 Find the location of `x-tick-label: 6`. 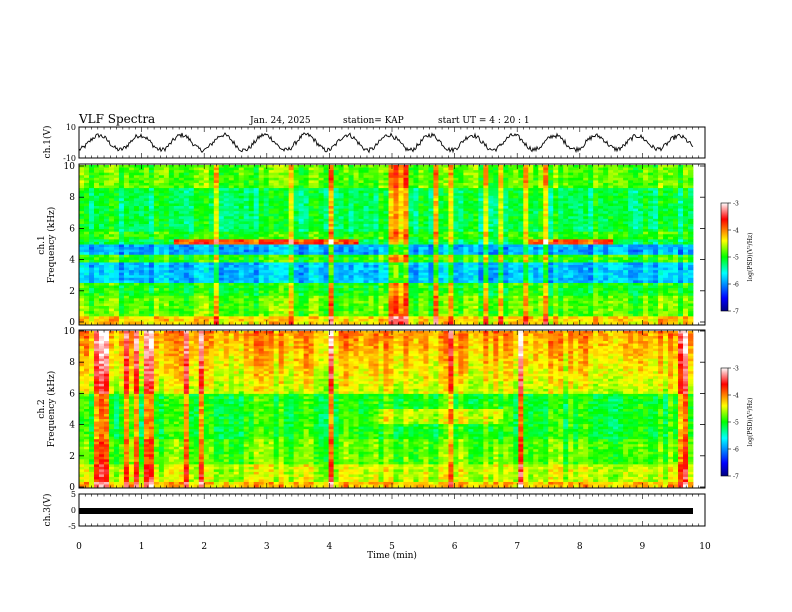

x-tick-label: 6 is located at coordinates (455, 547).